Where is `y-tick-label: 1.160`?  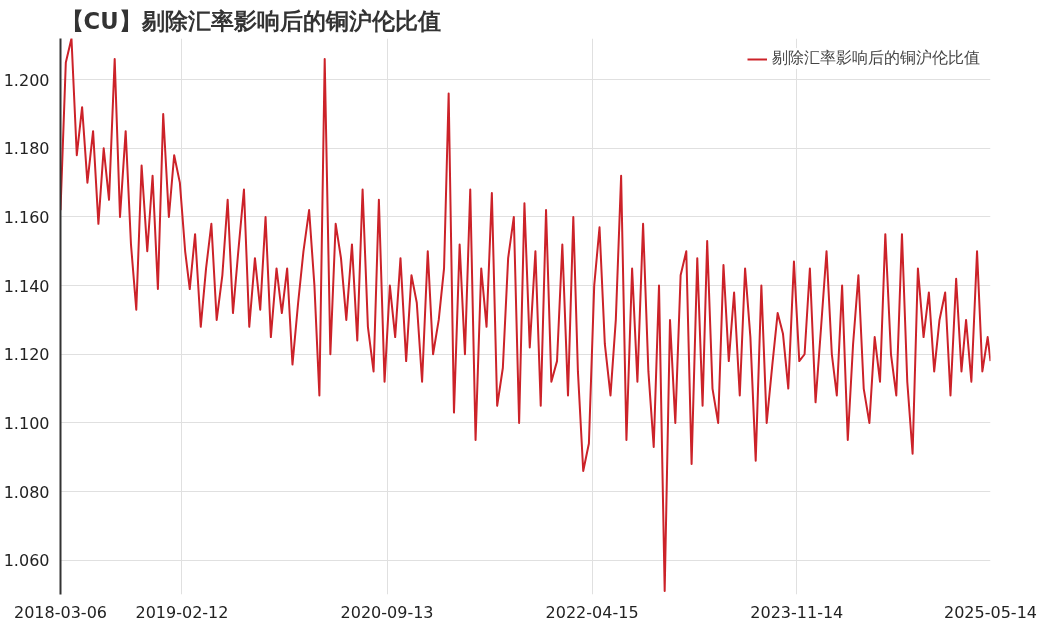 y-tick-label: 1.160 is located at coordinates (26, 217).